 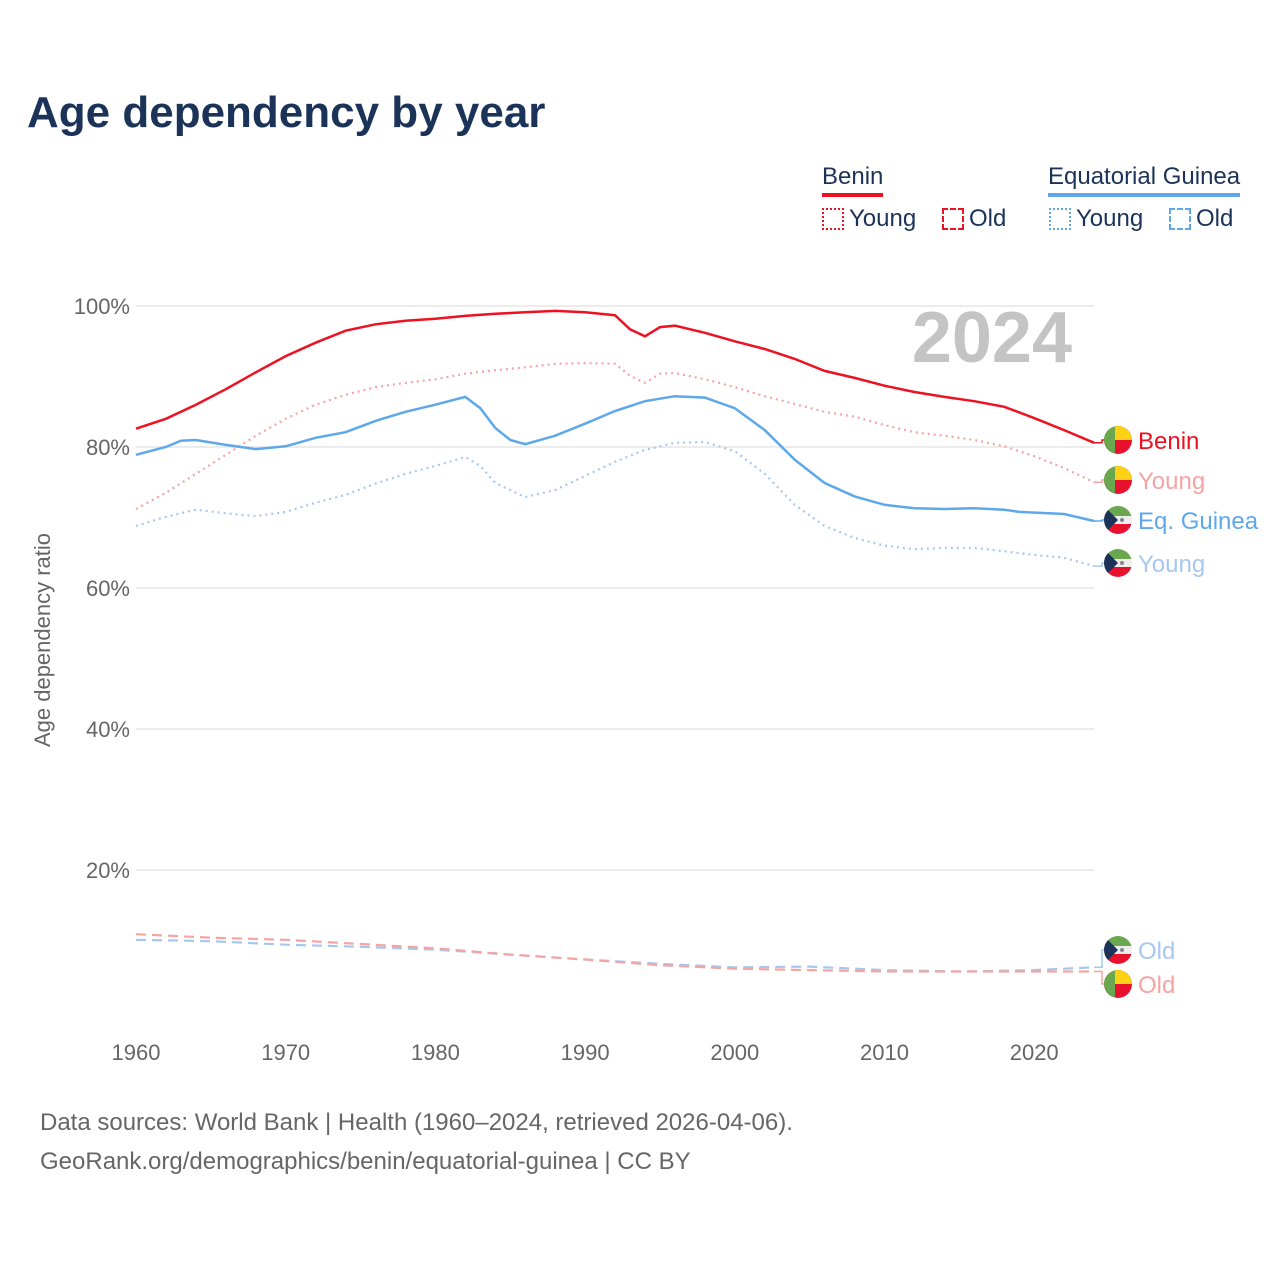 I want to click on page-title: Age dependency by year, so click(x=286, y=112).